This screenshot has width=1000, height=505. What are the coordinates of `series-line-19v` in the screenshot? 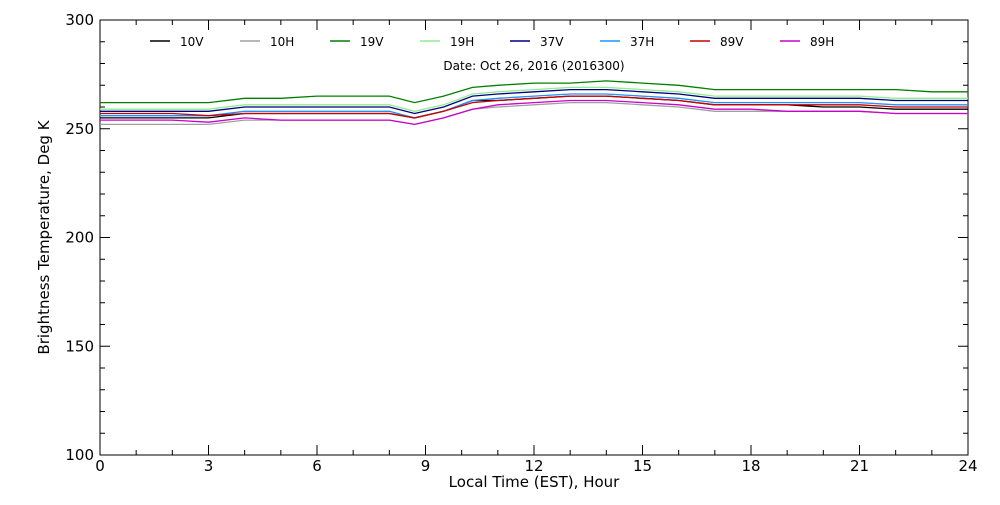 It's located at (534, 92).